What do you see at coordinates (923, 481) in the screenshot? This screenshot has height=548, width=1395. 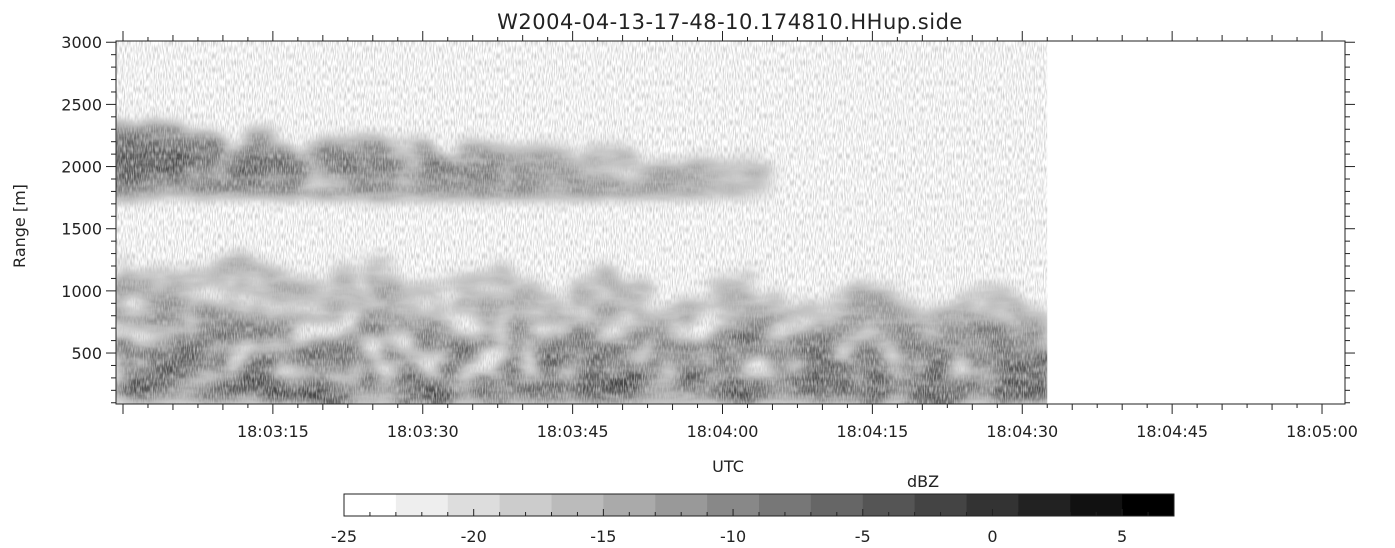 I see `colorbar-label: dBZ` at bounding box center [923, 481].